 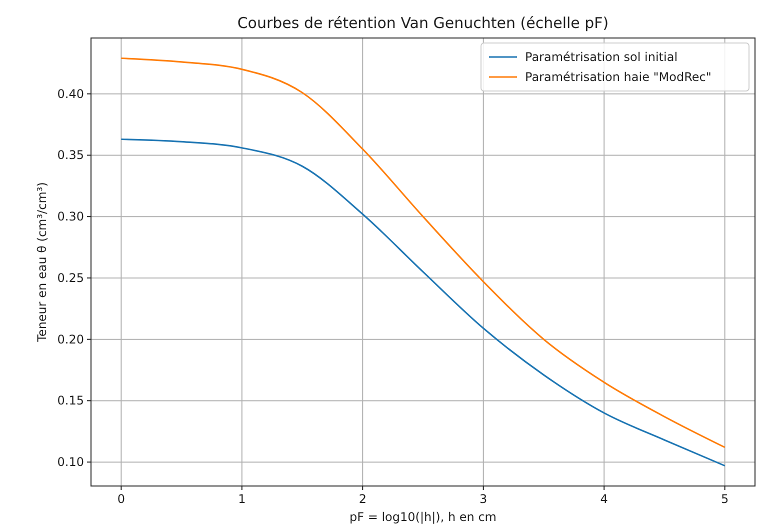 I want to click on chart-title: Courbes de rétention Van Genuchten (échelle pF), so click(x=423, y=23).